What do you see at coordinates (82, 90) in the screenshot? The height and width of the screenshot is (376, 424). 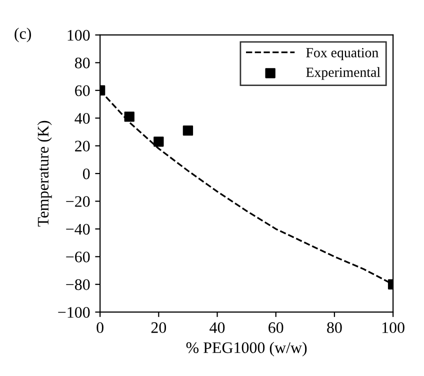 I see `y-tick-label: 60` at bounding box center [82, 90].